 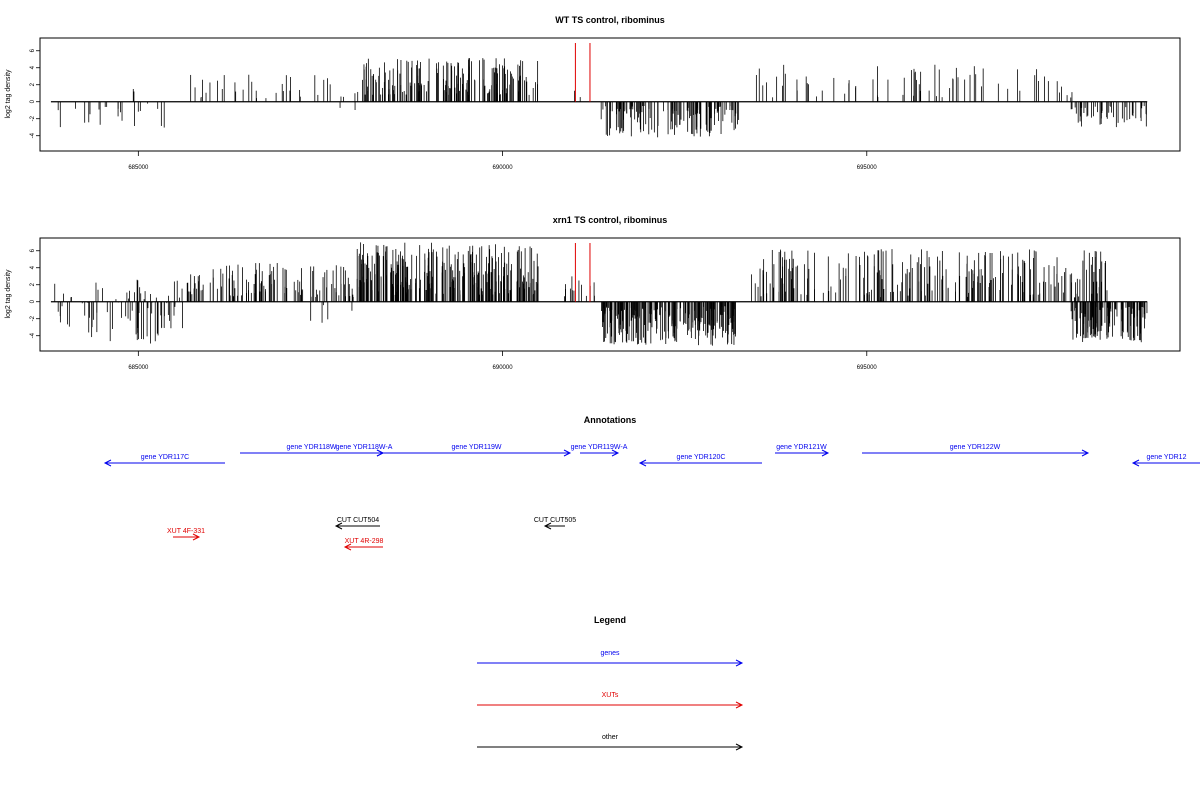 What do you see at coordinates (610, 653) in the screenshot?
I see `legend-label: genes` at bounding box center [610, 653].